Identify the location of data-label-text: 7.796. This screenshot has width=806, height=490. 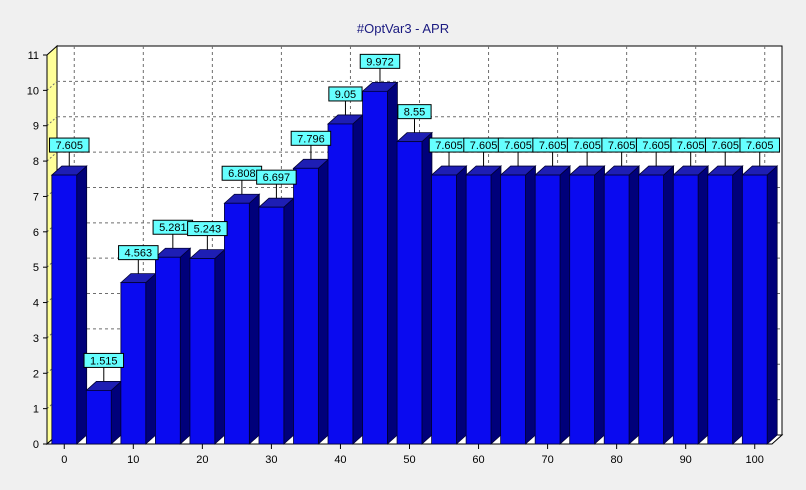
(311, 139).